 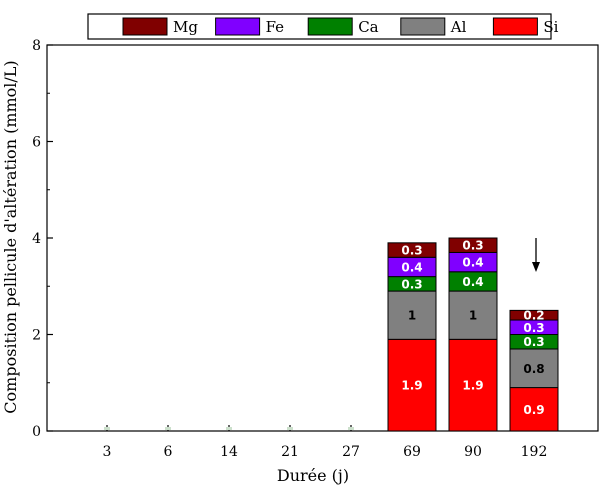 What do you see at coordinates (168, 452) in the screenshot?
I see `x-tick-label: 6` at bounding box center [168, 452].